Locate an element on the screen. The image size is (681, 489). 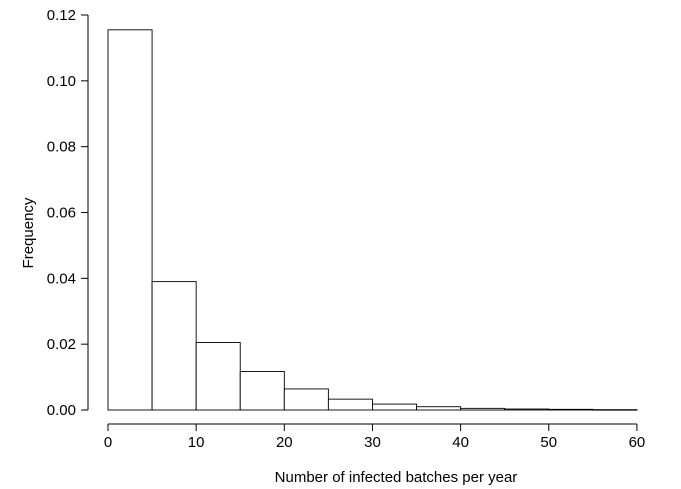
x-tick-label: 10 is located at coordinates (196, 442).